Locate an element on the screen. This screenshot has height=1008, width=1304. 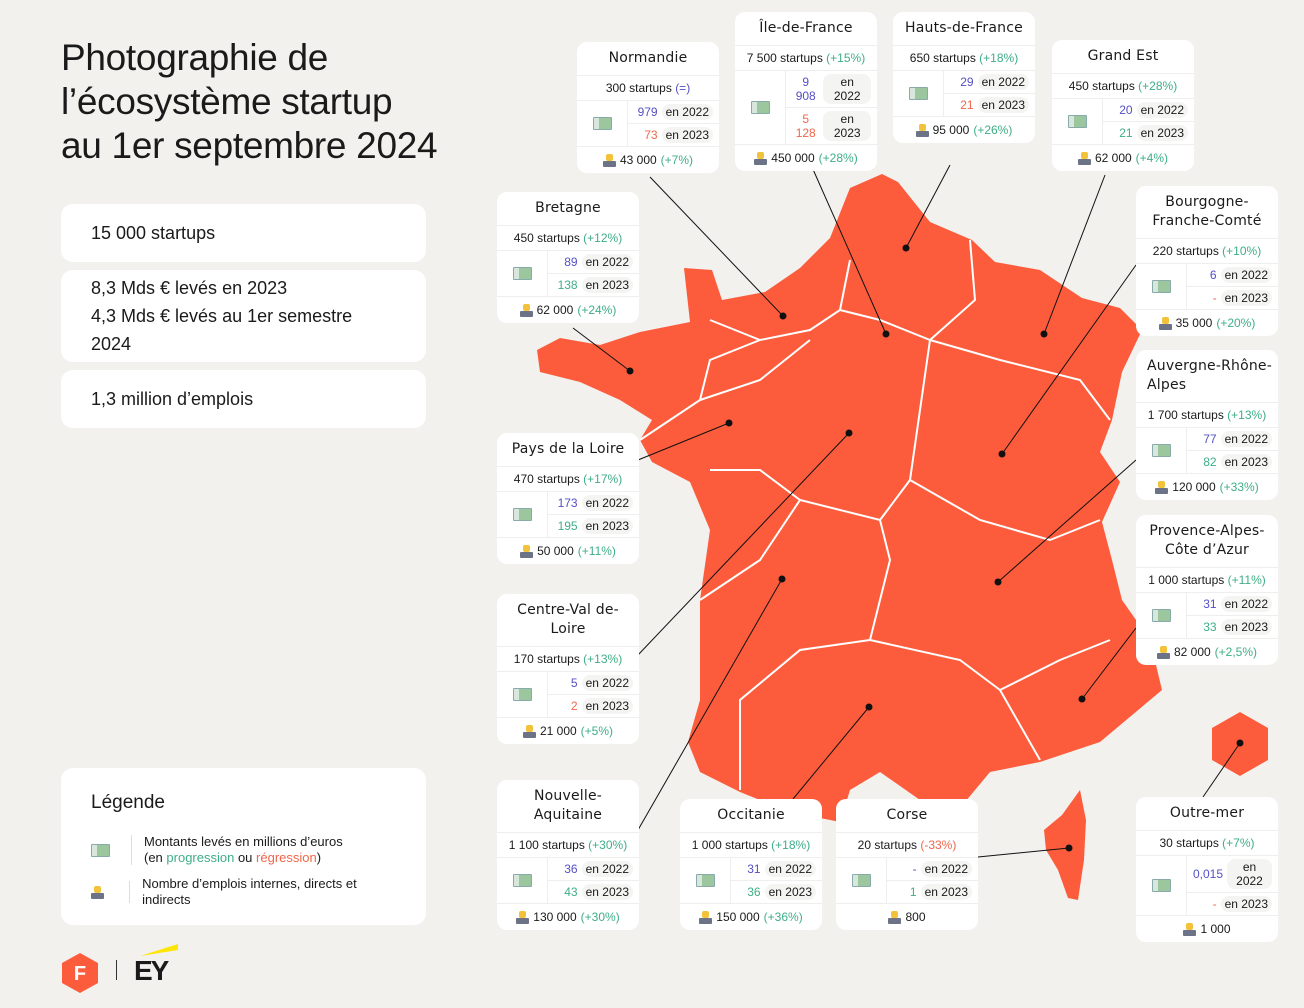
jobs-value: 120 000 is located at coordinates (1194, 487).